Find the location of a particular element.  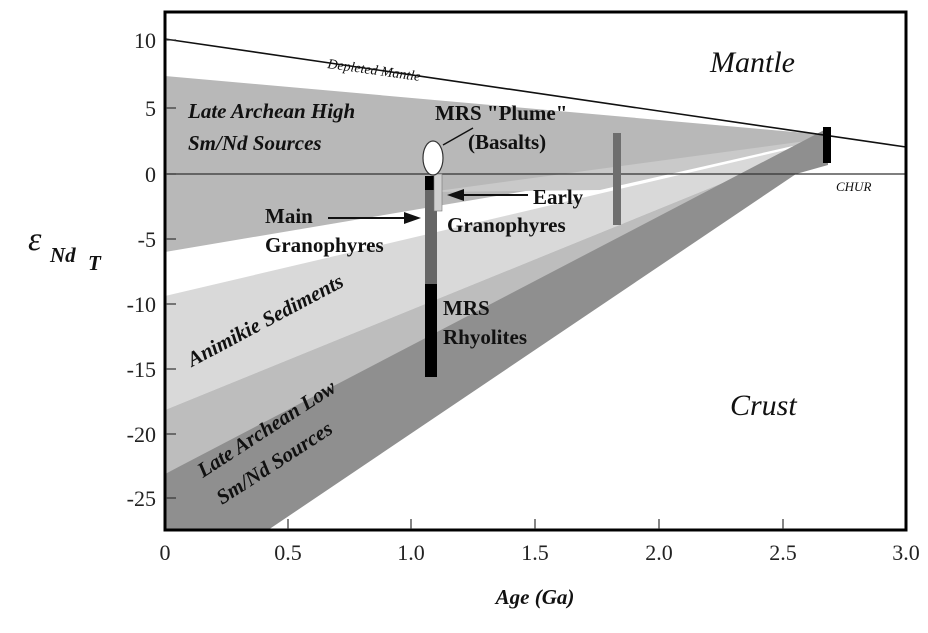

svg-text: -15 is located at coordinates (141, 369).